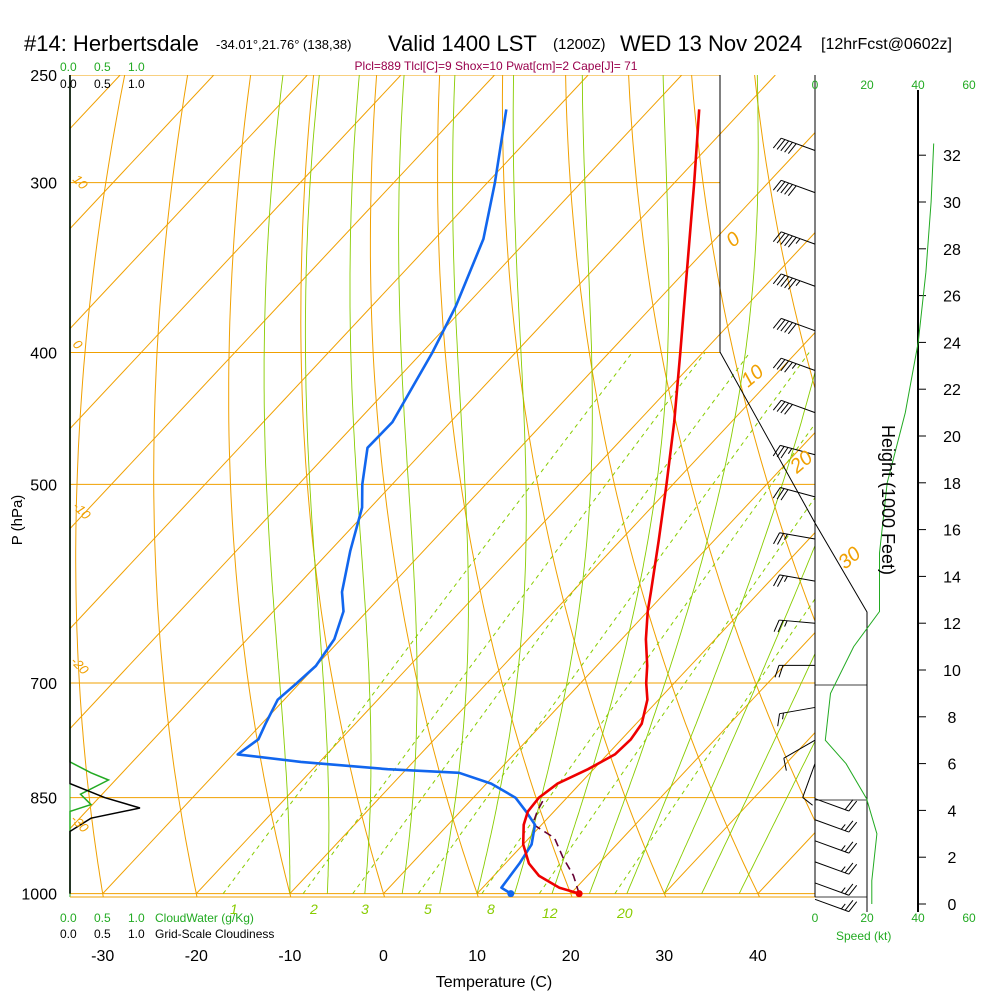 Image resolution: width=1000 pixels, height=1000 pixels. What do you see at coordinates (894, 85) in the screenshot?
I see `speed-scale-top: 0 20 40 60` at bounding box center [894, 85].